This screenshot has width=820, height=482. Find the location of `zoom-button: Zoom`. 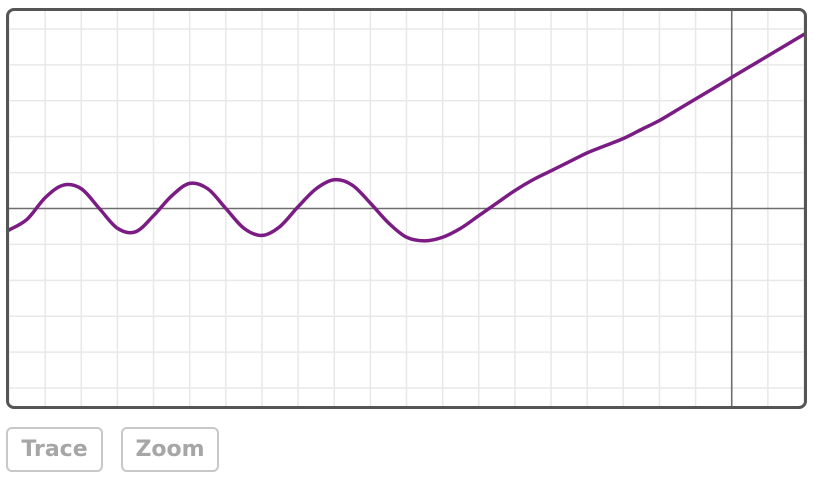

zoom-button: Zoom is located at coordinates (170, 449).